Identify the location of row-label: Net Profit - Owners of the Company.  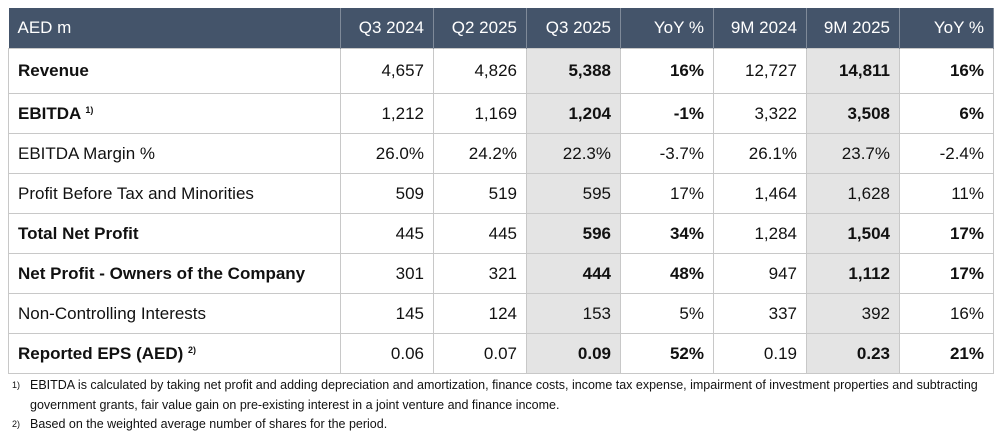
(174, 273).